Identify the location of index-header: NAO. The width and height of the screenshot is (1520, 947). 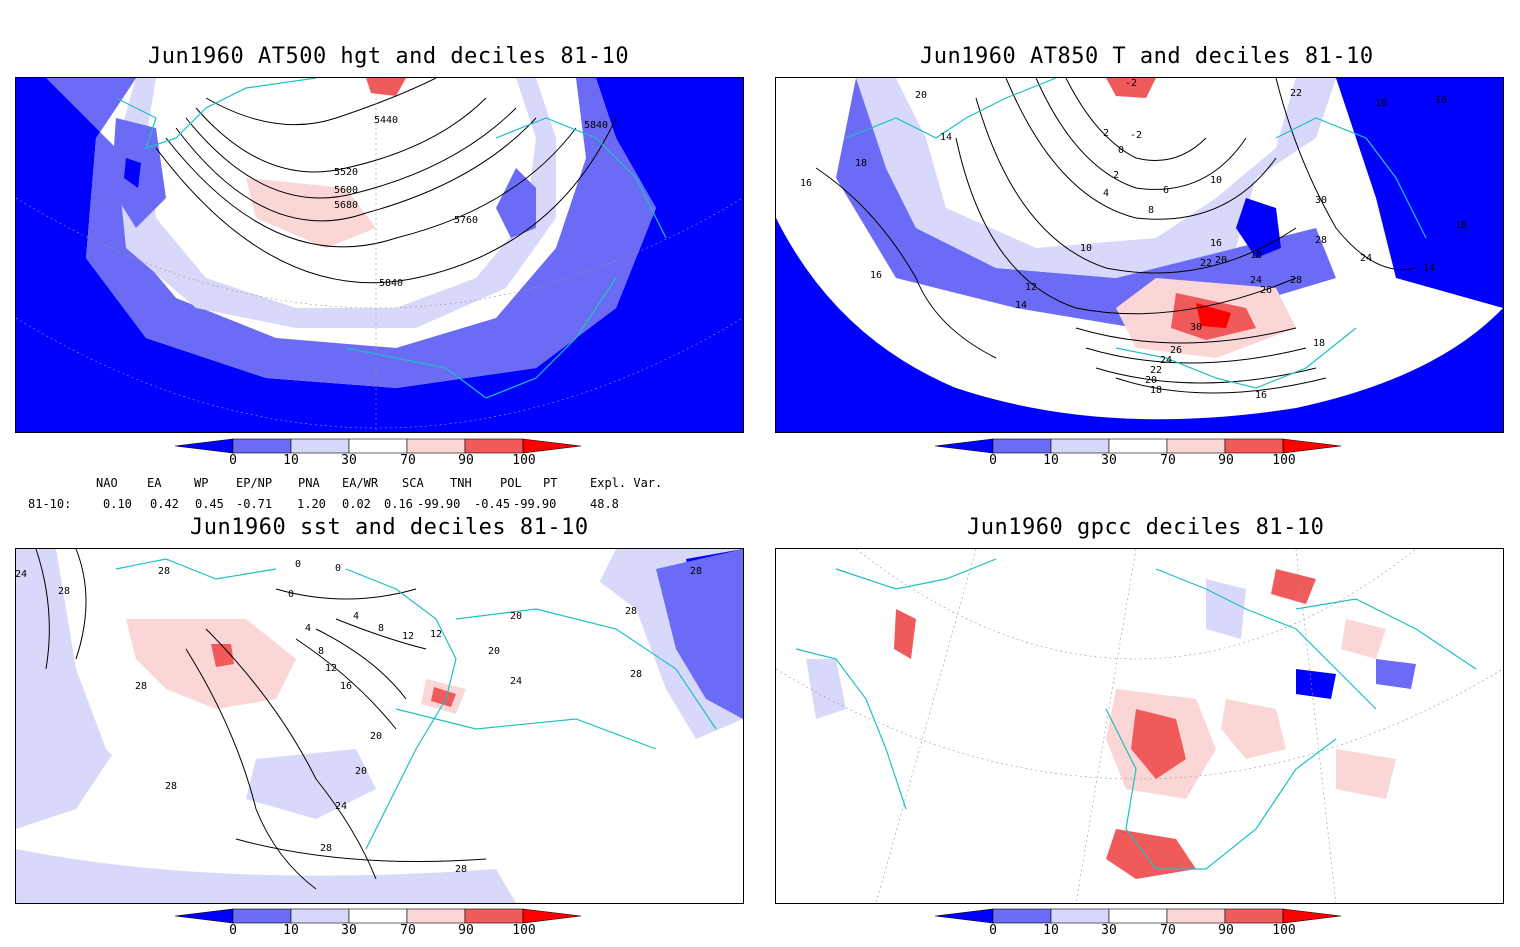
(107, 483).